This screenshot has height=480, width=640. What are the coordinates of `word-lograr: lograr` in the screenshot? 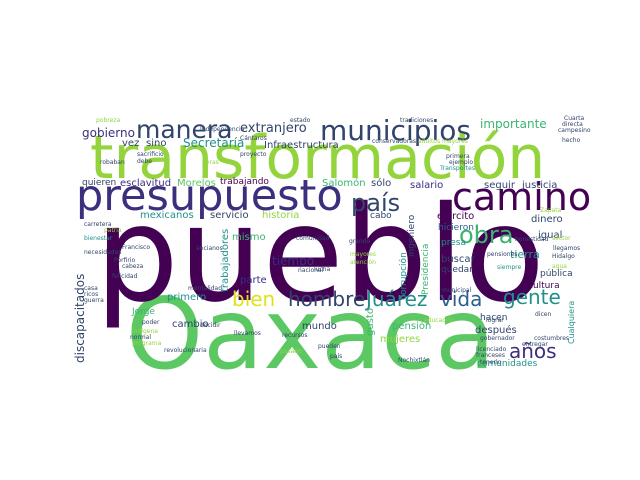 It's located at (495, 320).